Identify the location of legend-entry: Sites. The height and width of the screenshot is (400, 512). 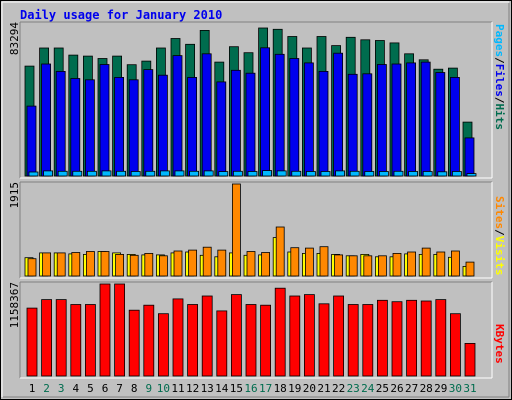
(499, 212).